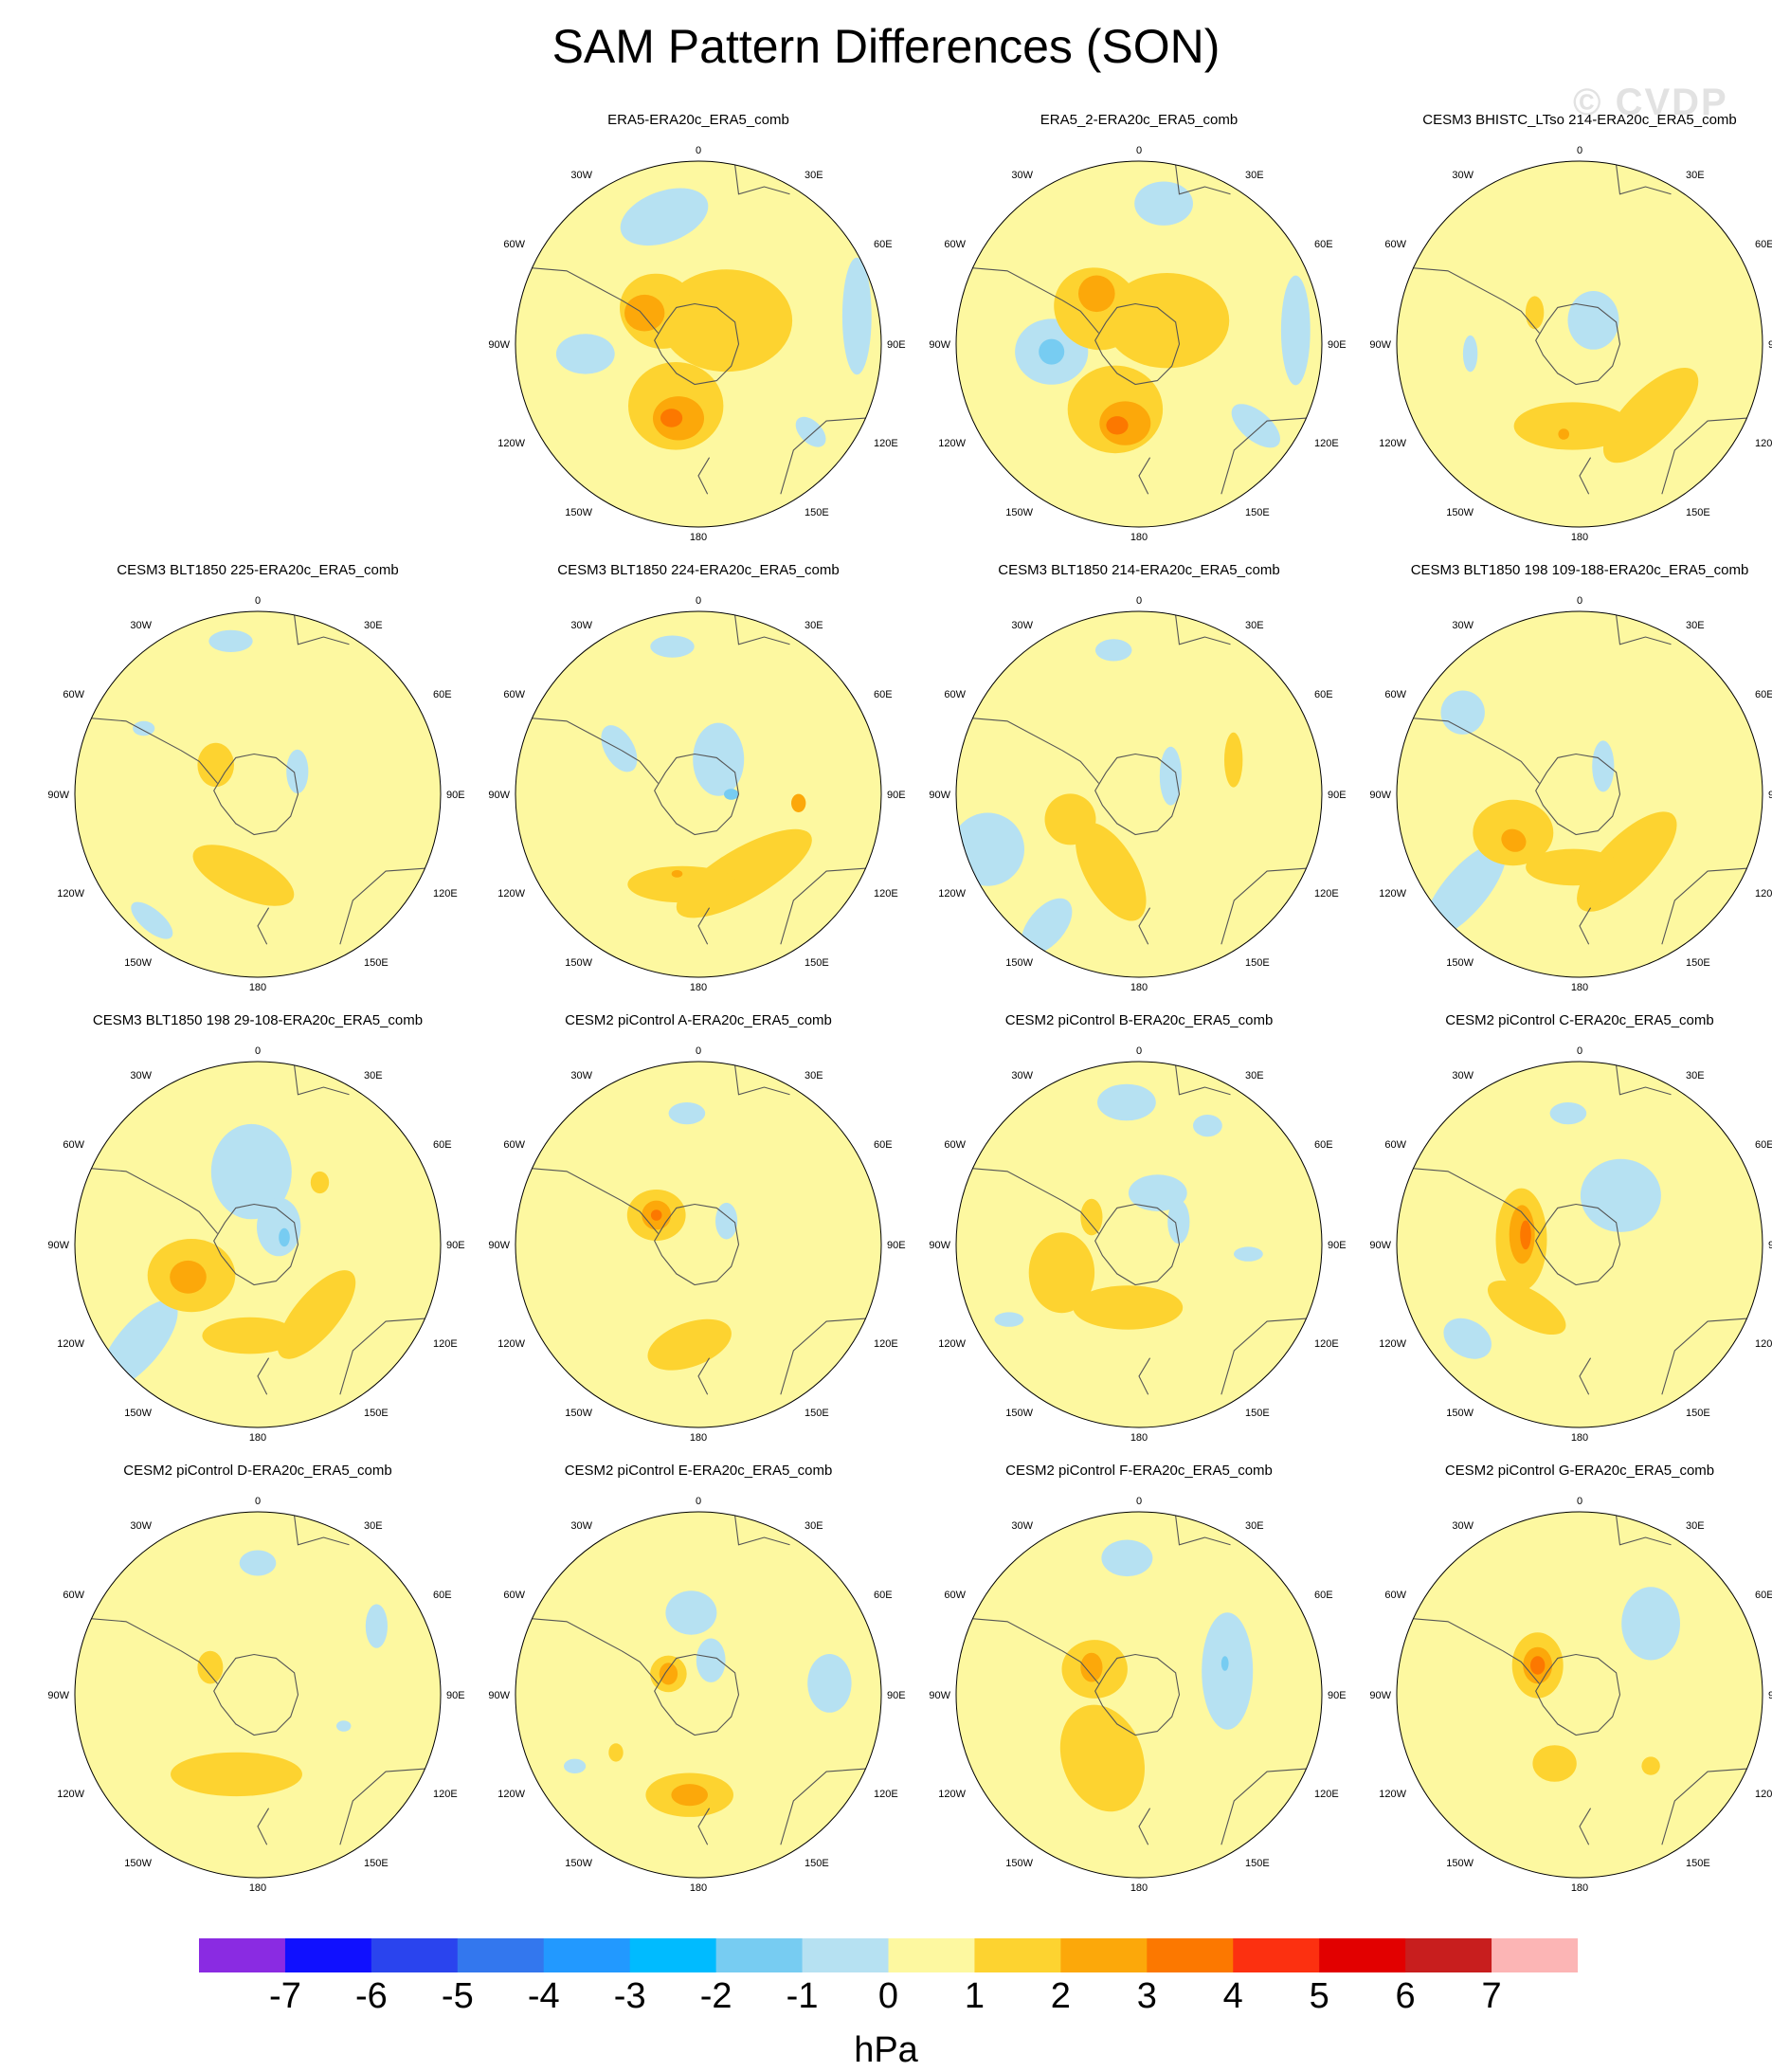  I want to click on watermark: © CVDP, so click(1650, 102).